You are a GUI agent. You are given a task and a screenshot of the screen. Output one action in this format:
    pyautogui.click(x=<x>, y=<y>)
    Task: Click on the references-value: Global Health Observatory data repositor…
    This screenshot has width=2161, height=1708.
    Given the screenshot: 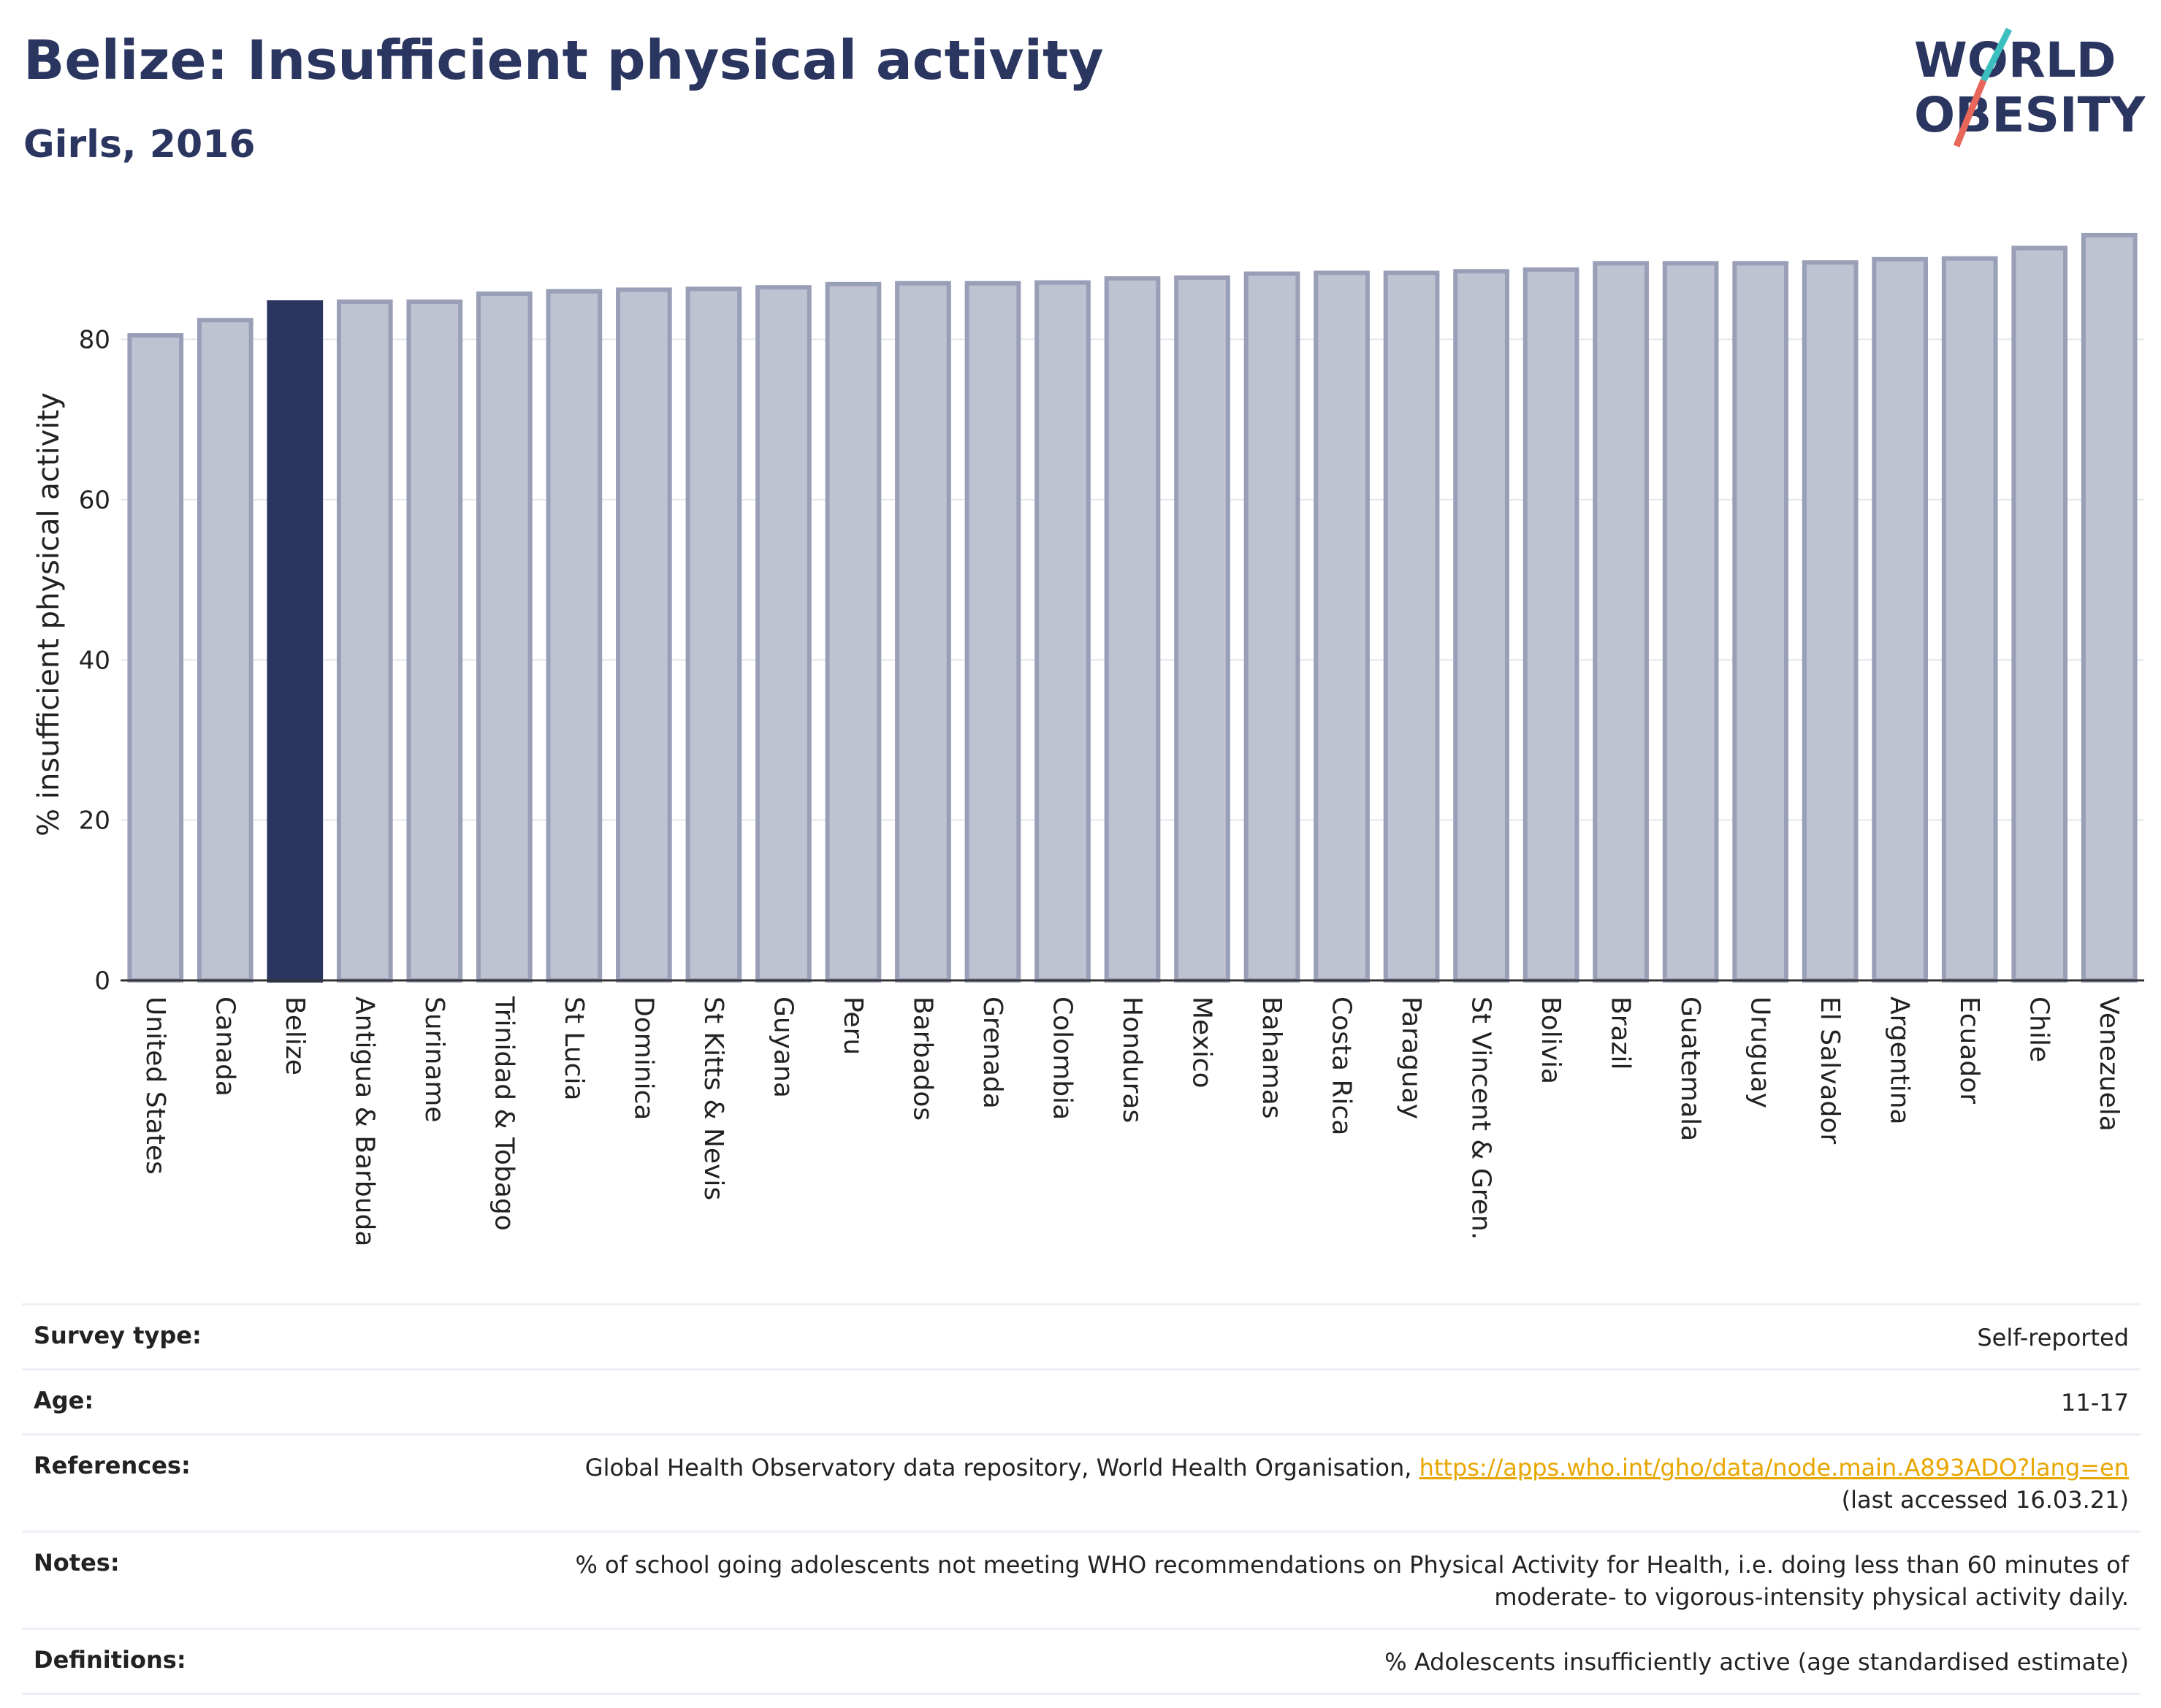 What is the action you would take?
    pyautogui.click(x=1357, y=1484)
    